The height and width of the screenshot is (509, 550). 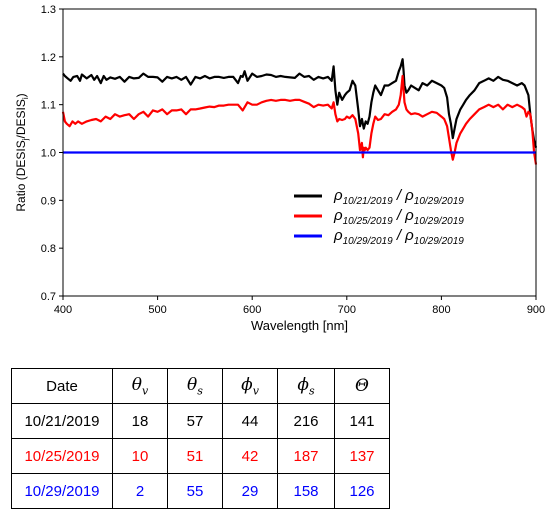 What do you see at coordinates (441, 310) in the screenshot?
I see `x-tick-label: 800` at bounding box center [441, 310].